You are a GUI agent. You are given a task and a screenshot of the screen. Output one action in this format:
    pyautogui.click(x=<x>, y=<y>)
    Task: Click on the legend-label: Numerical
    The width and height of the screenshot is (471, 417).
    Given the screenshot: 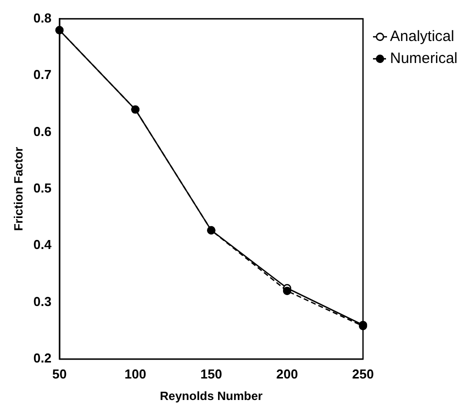 What is the action you would take?
    pyautogui.click(x=424, y=58)
    